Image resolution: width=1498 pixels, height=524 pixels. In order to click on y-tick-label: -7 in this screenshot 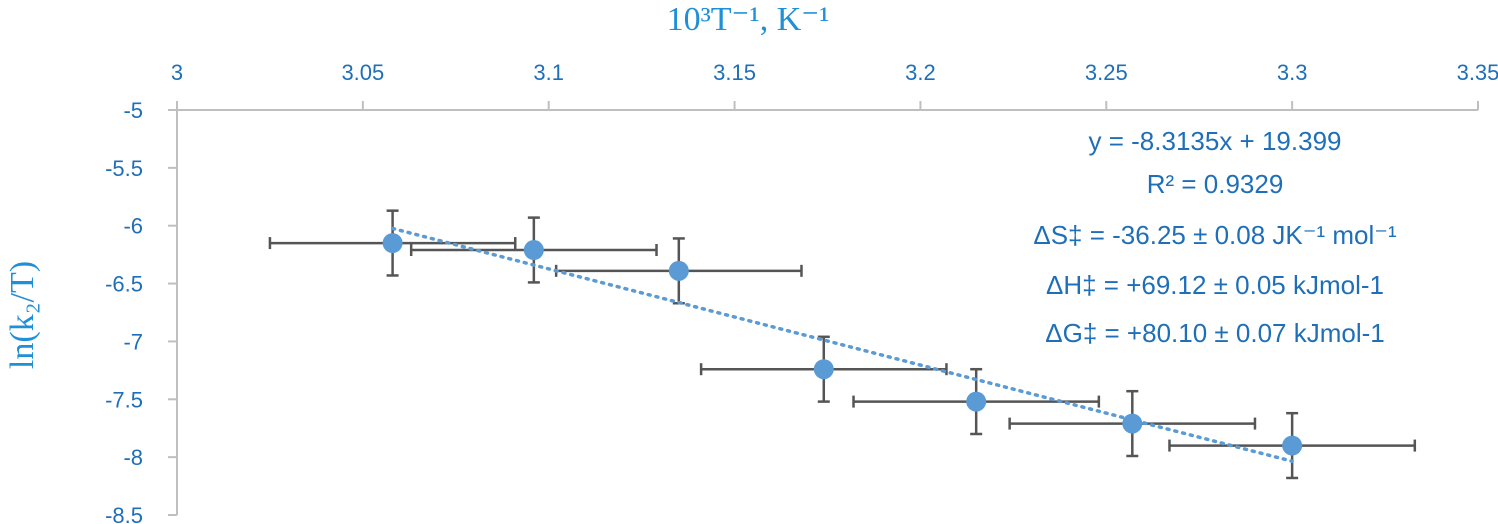, I will do `click(133, 341)`.